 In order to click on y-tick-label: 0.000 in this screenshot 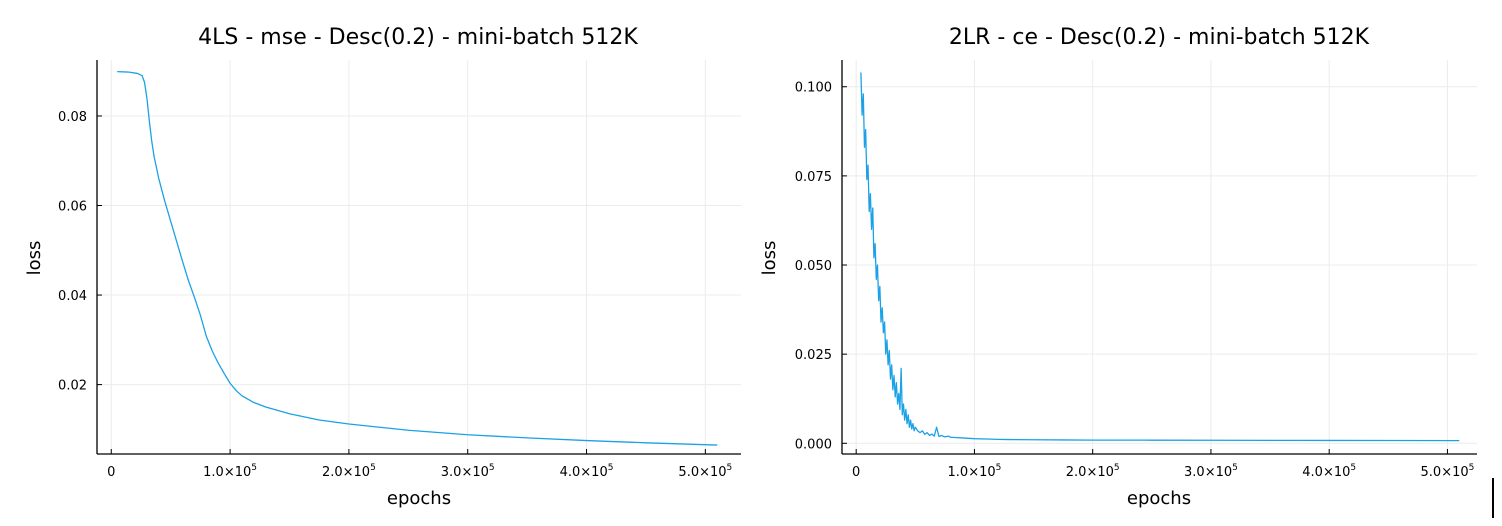, I will do `click(813, 444)`.